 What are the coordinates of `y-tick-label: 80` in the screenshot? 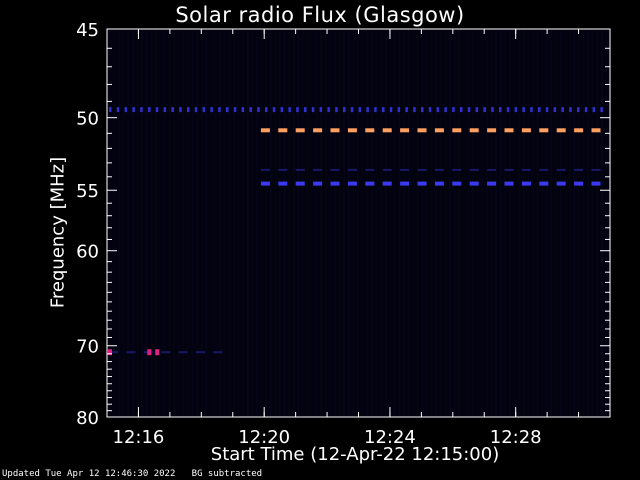 It's located at (87, 418).